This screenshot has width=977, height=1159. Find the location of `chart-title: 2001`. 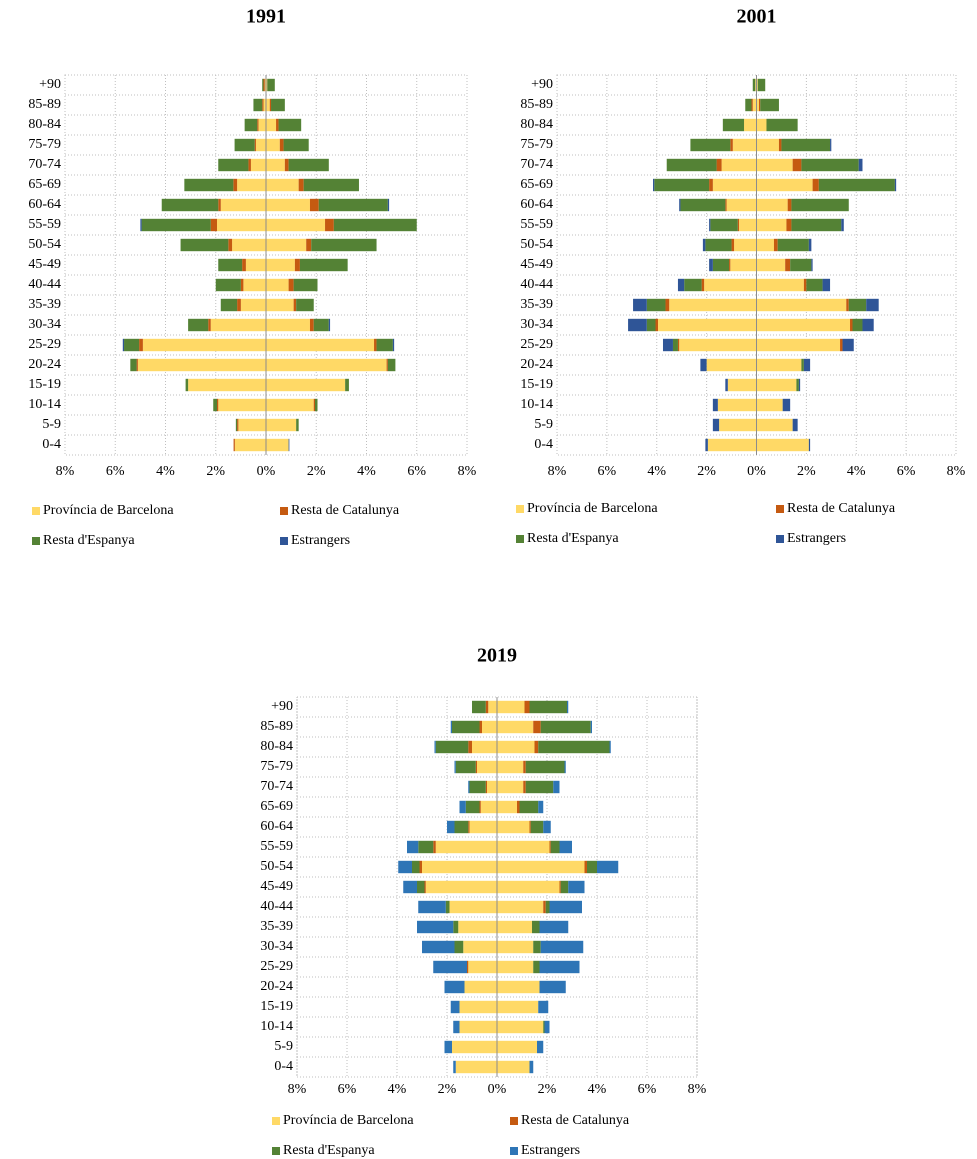

chart-title: 2001 is located at coordinates (757, 17).